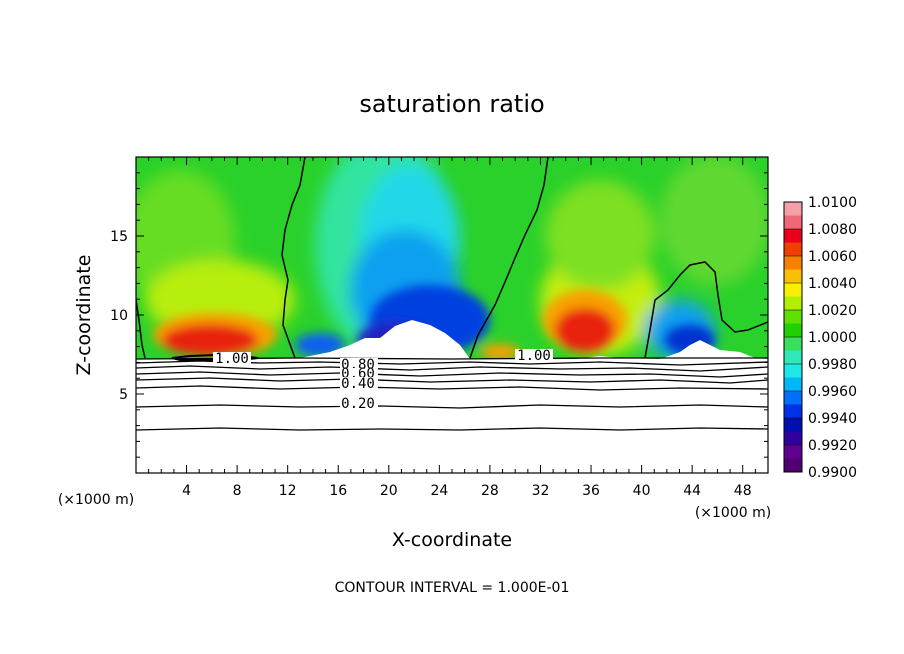  I want to click on contour-label: 0.20, so click(358, 404).